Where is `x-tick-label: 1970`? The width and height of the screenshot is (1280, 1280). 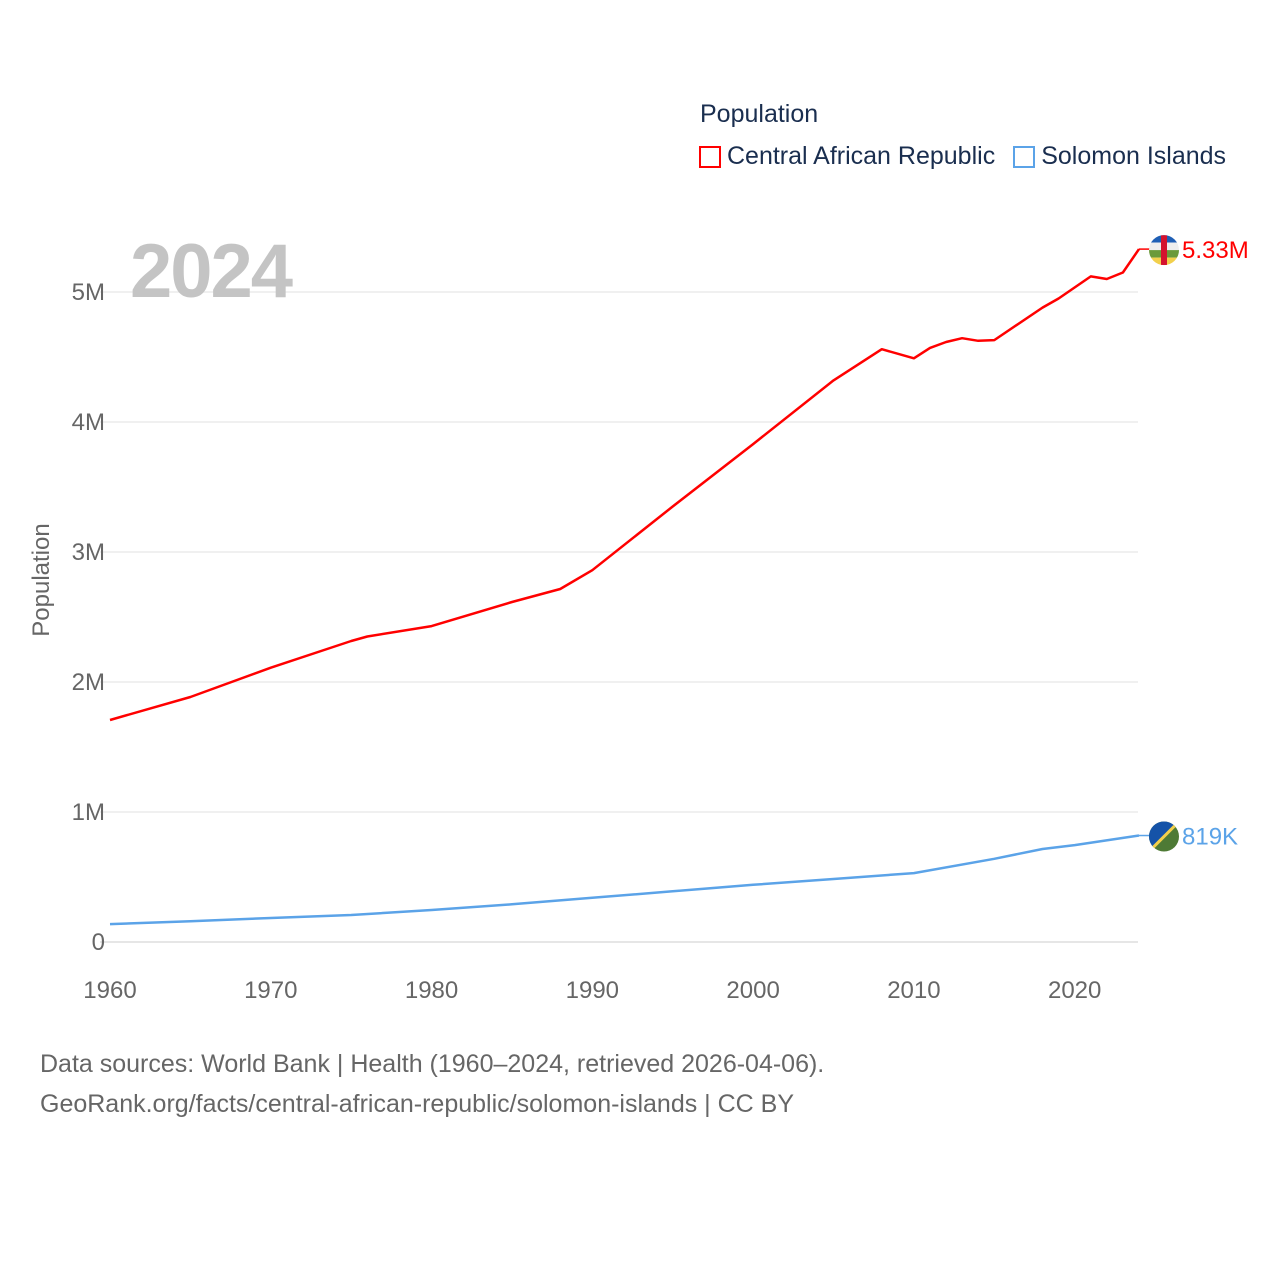
x-tick-label: 1970 is located at coordinates (270, 990).